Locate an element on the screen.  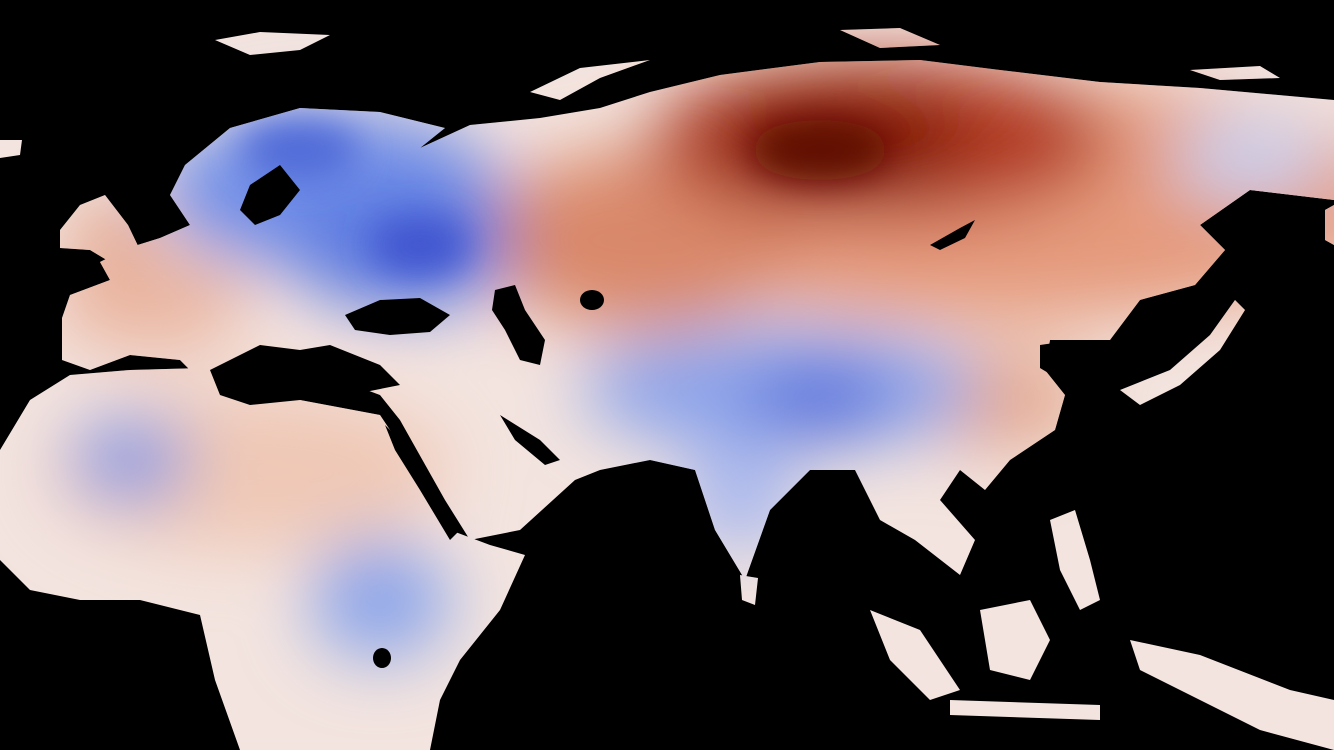
anomaly-detail is located at coordinates (565, 197).